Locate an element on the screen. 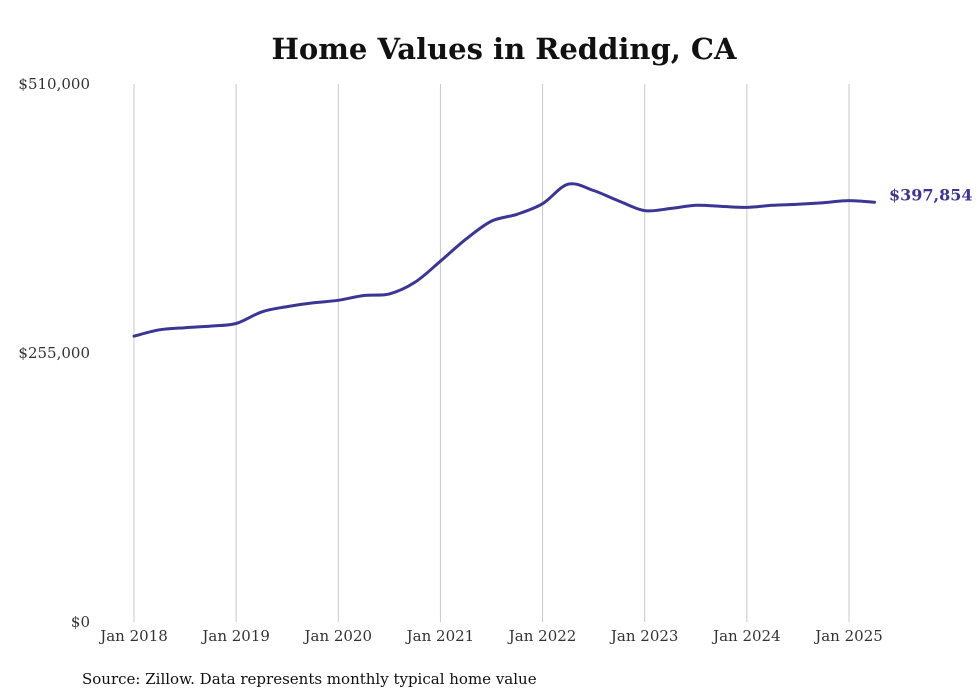 This screenshot has height=699, width=980. x-tick-label: Jan 2021 is located at coordinates (440, 636).